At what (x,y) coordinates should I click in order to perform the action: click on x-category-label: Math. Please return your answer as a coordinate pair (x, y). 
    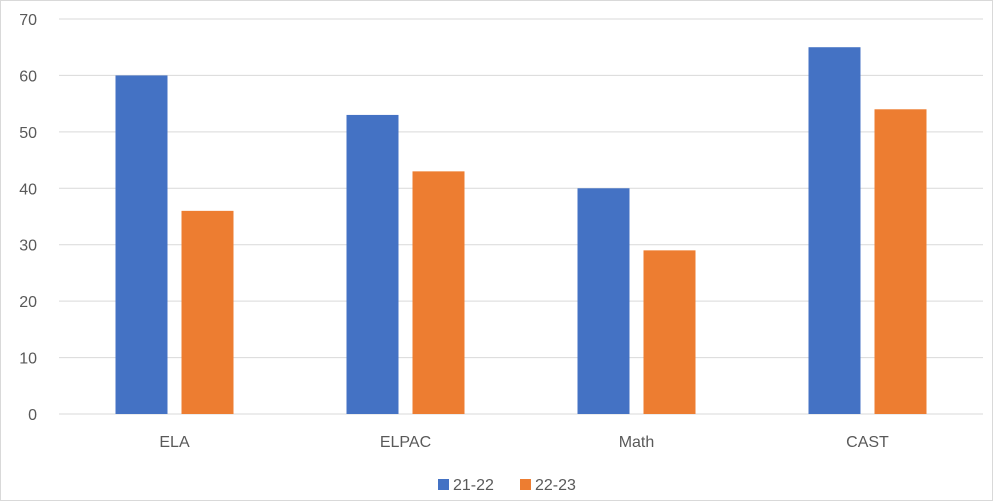
    Looking at the image, I should click on (637, 442).